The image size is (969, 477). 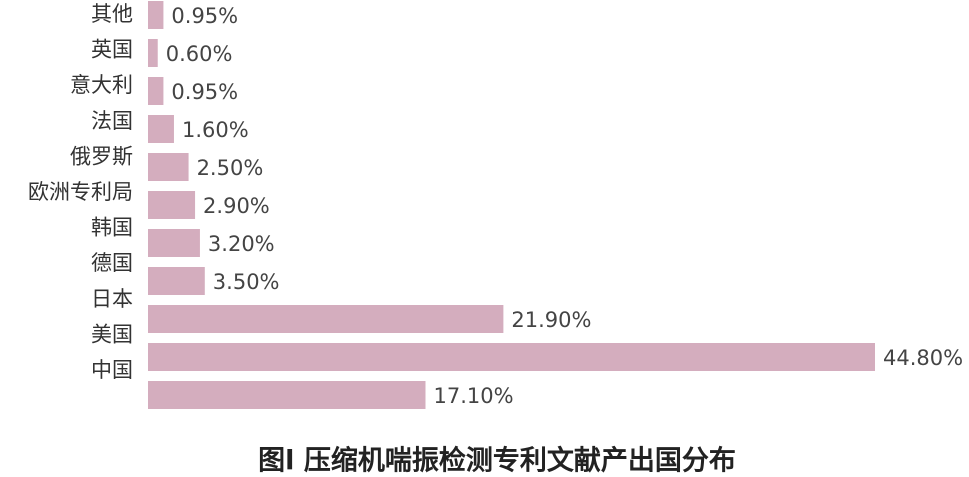 I want to click on value-label: 3.20%, so click(x=241, y=244).